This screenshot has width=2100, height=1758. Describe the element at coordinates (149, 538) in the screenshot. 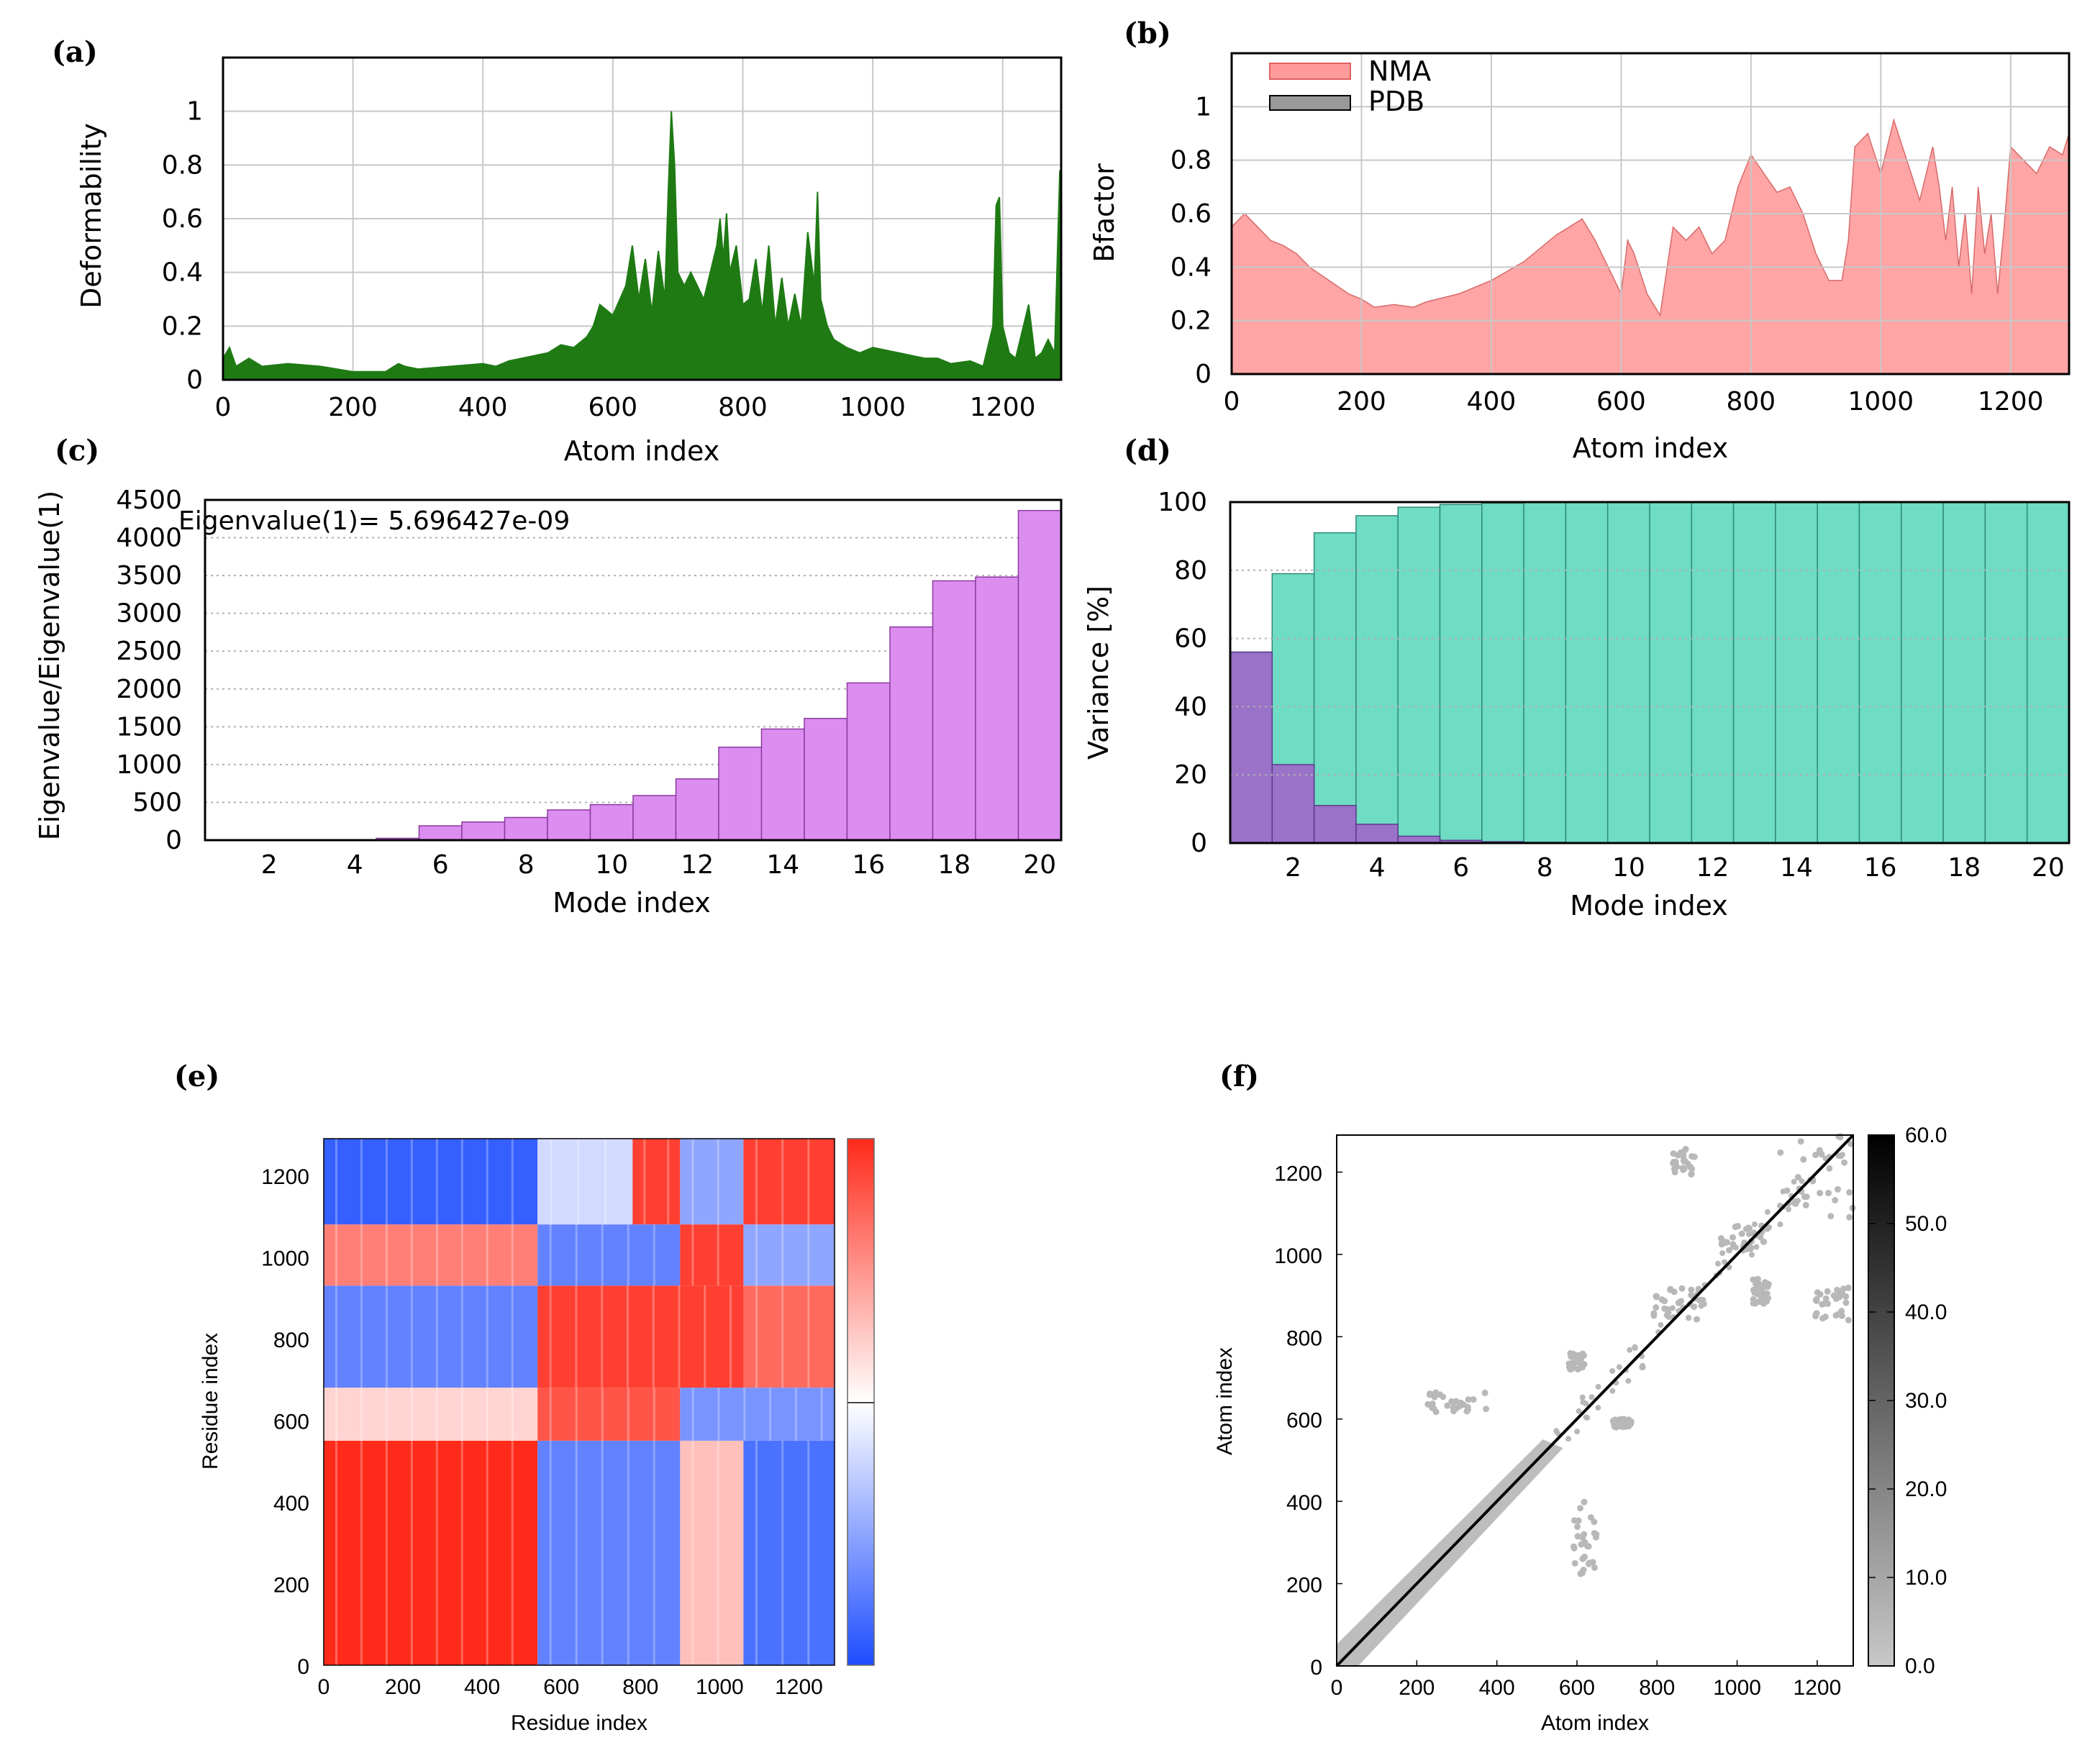

I see `panel-c-ytick-8: 4000` at that location.